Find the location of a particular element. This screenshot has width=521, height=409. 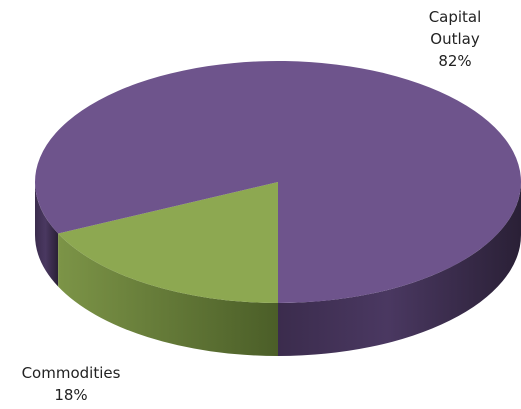

slice-name-label: Capital is located at coordinates (455, 17).